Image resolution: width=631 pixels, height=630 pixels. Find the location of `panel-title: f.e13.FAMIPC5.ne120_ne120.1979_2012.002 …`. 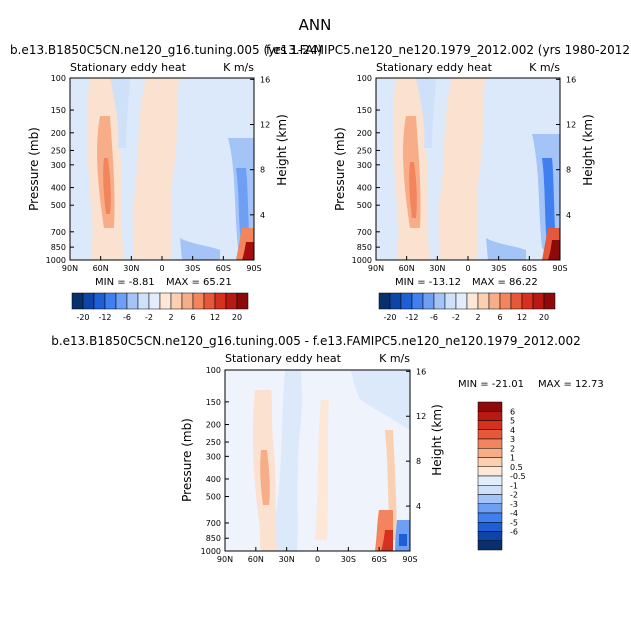

panel-title: f.e13.FAMIPC5.ne120_ne120.1979_2012.002 … is located at coordinates (448, 50).